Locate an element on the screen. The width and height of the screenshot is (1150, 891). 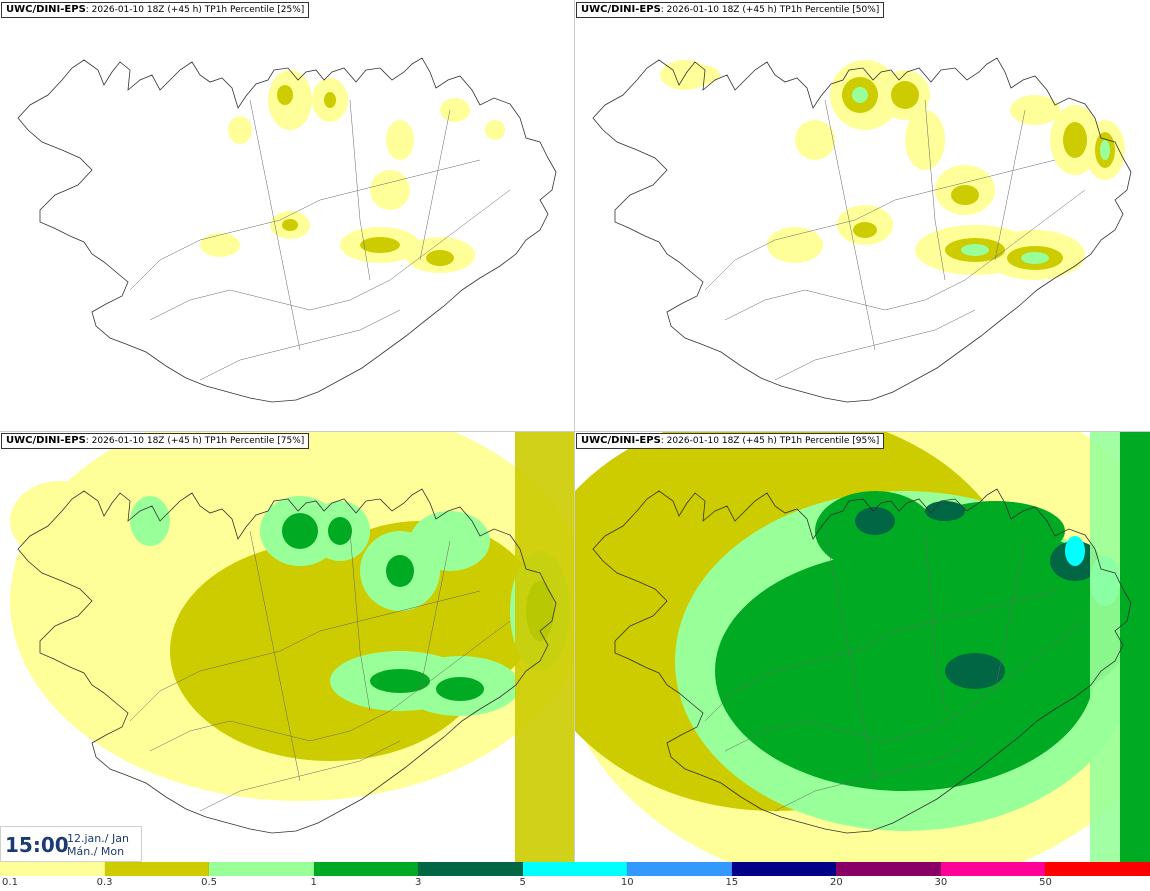
valid-date-line2: Mán./ Mon is located at coordinates (96, 851).